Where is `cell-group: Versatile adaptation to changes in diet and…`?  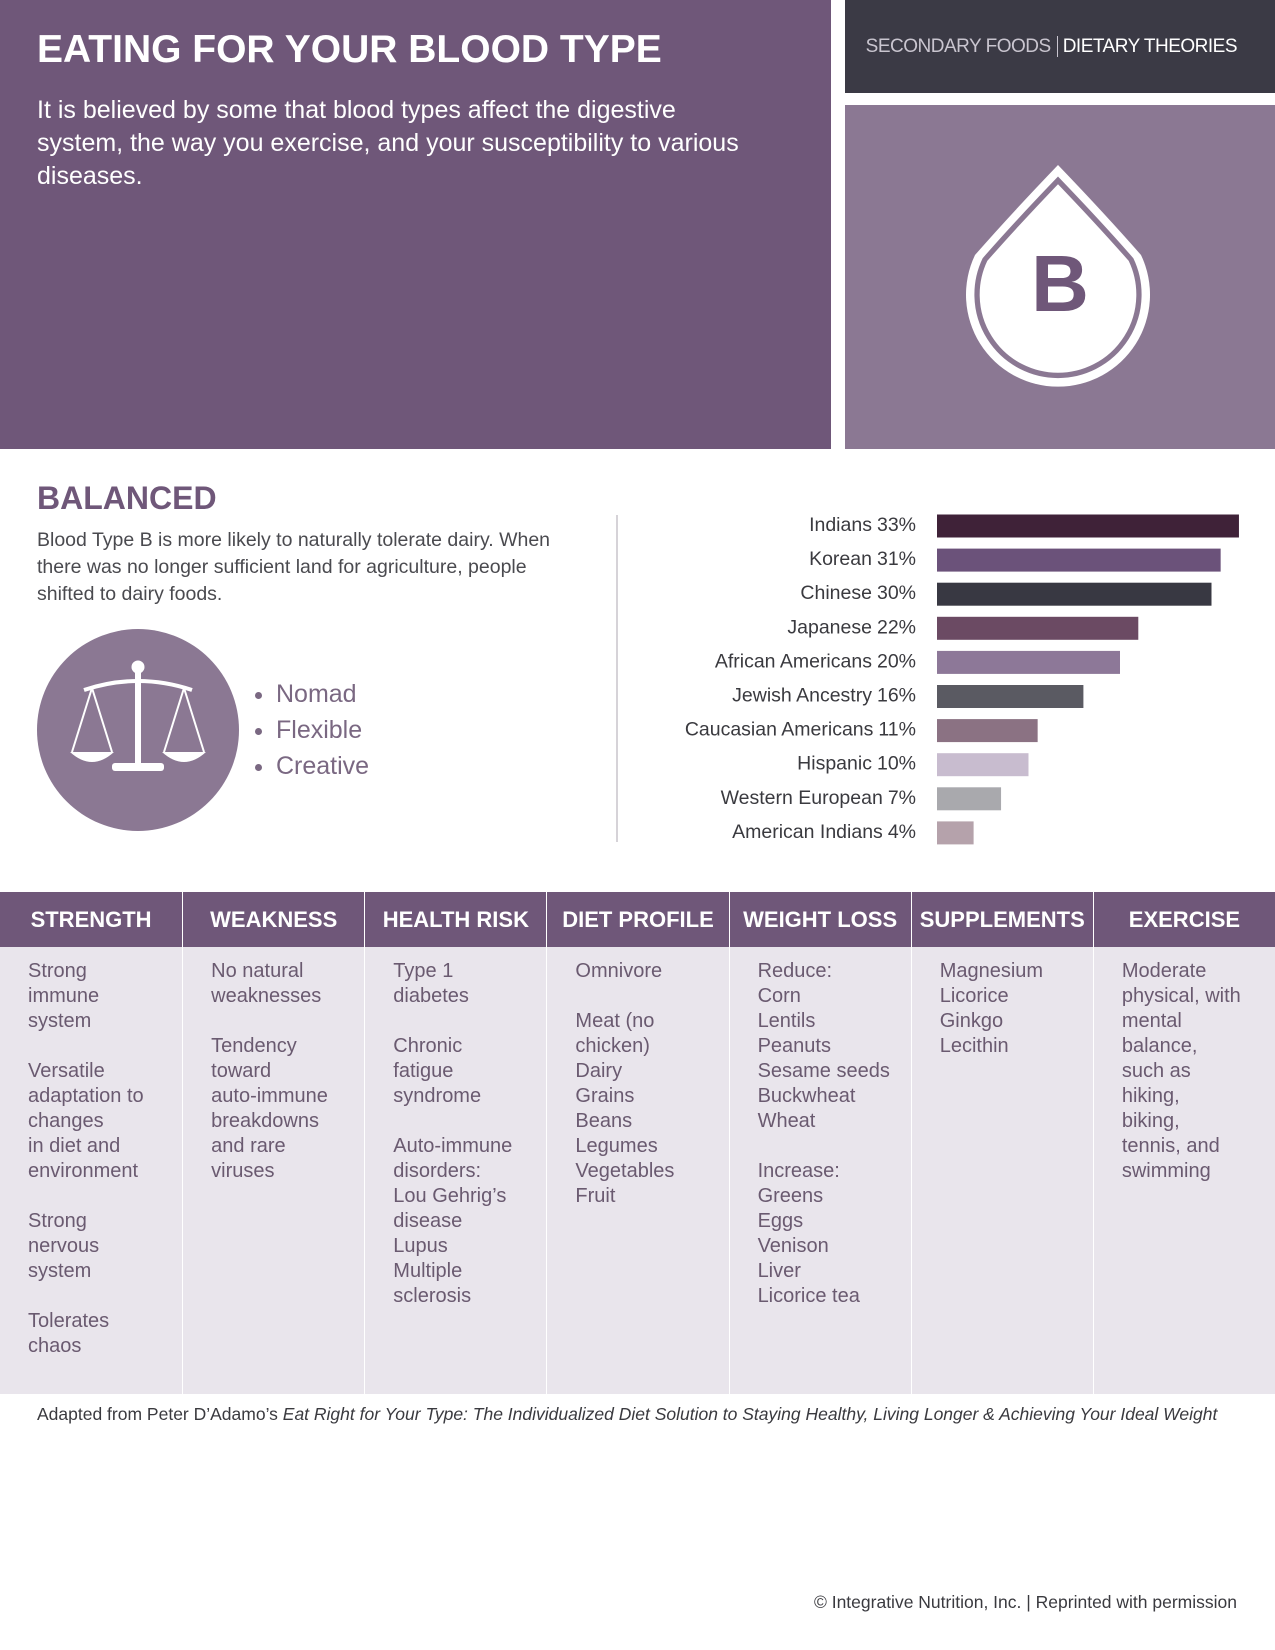 cell-group: Versatile adaptation to changes in diet and… is located at coordinates (105, 1121).